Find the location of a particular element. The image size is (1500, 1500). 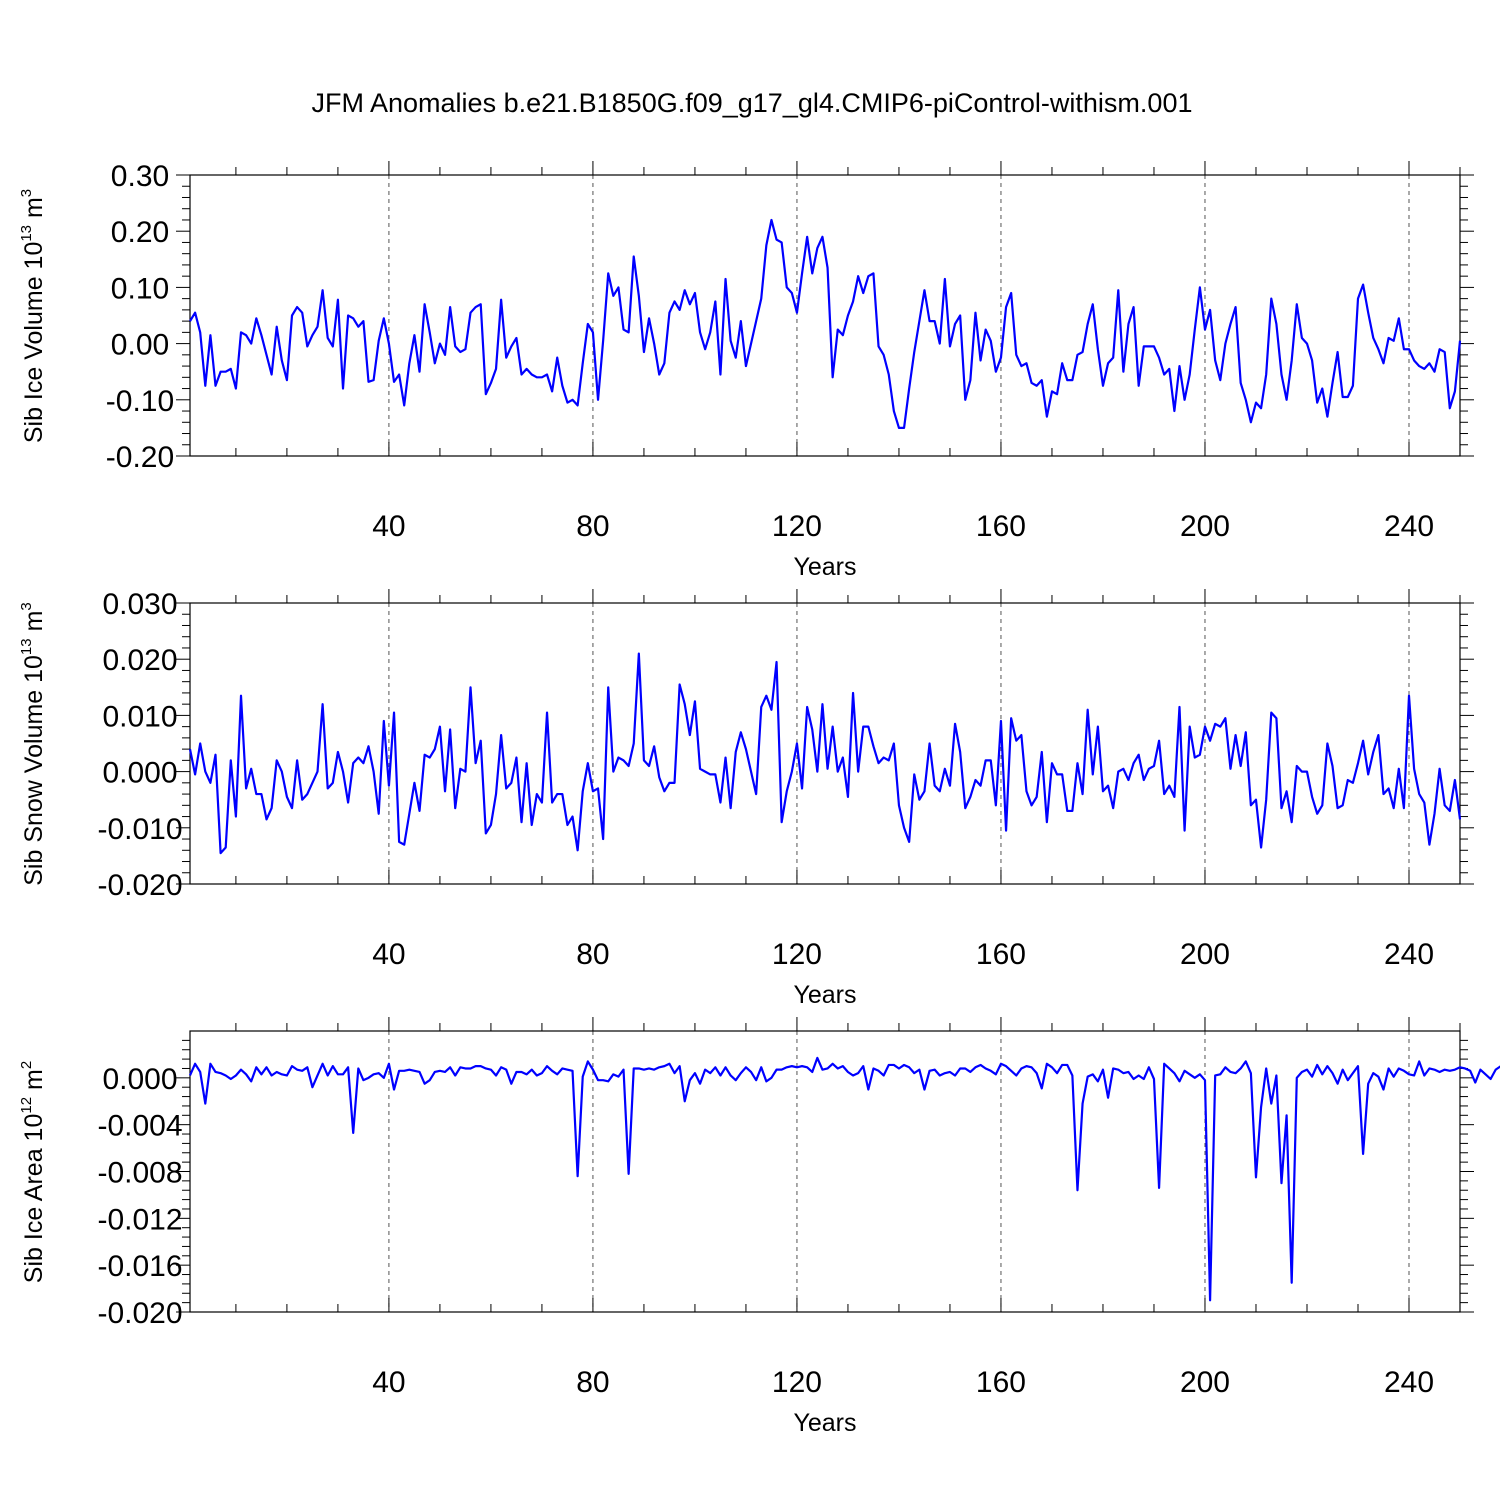

y-axis-label: Sib Ice Volume 1013 m3 is located at coordinates (33, 316).